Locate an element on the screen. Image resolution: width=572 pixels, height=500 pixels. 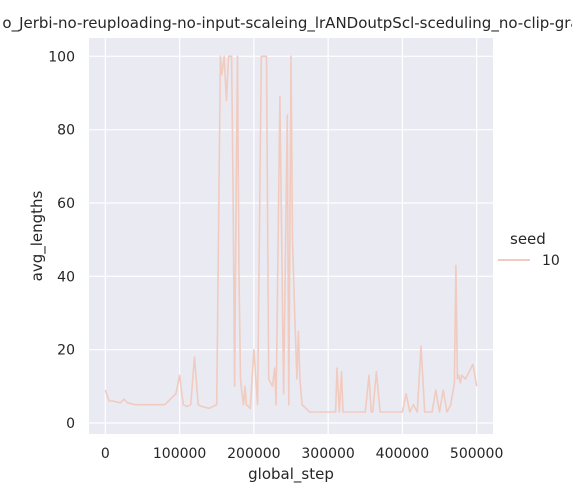
y-tick-labels: 0 20 40 60 80 100 is located at coordinates (61, 240).